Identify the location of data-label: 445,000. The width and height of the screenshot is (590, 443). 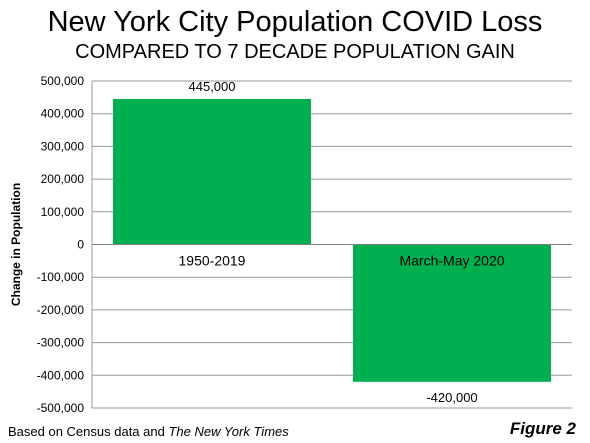
(212, 86).